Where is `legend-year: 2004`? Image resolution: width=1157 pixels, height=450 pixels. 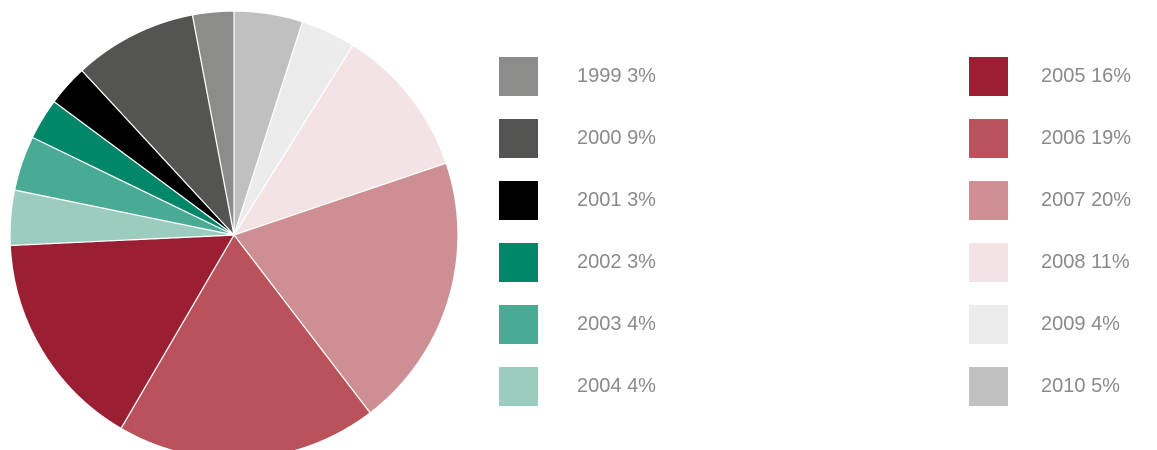
legend-year: 2004 is located at coordinates (599, 386).